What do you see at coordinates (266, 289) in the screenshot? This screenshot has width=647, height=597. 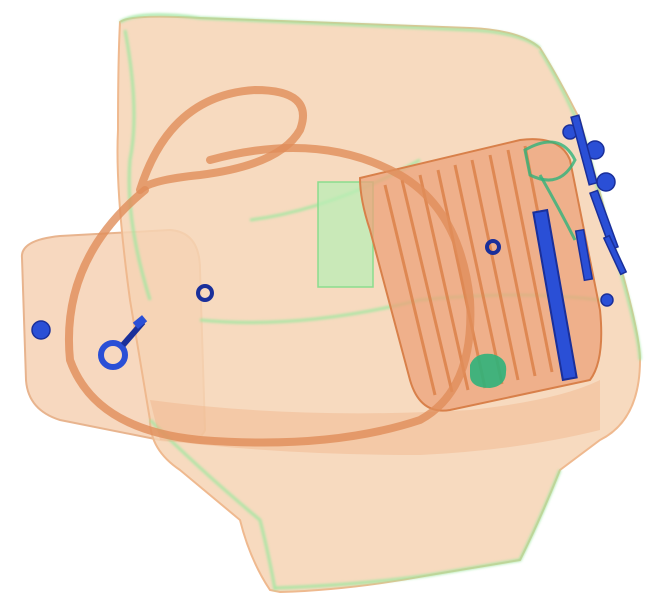 I see `metal-rivets` at bounding box center [266, 289].